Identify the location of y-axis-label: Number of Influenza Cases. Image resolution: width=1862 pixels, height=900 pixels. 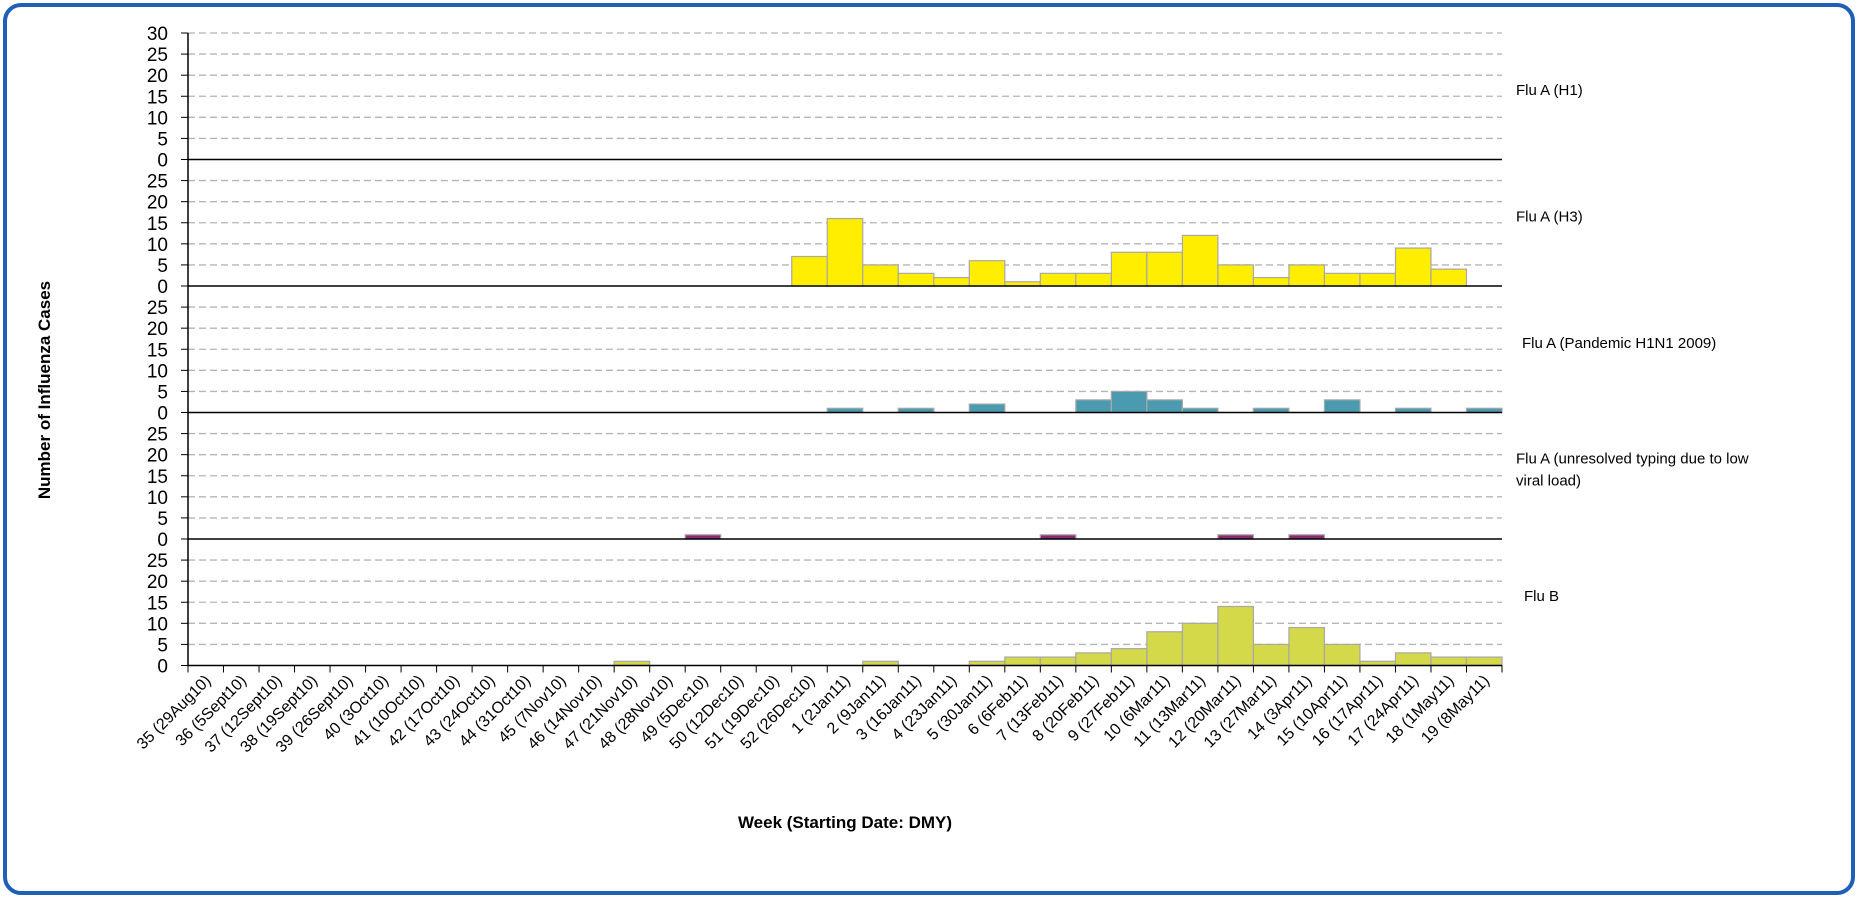
(44, 390).